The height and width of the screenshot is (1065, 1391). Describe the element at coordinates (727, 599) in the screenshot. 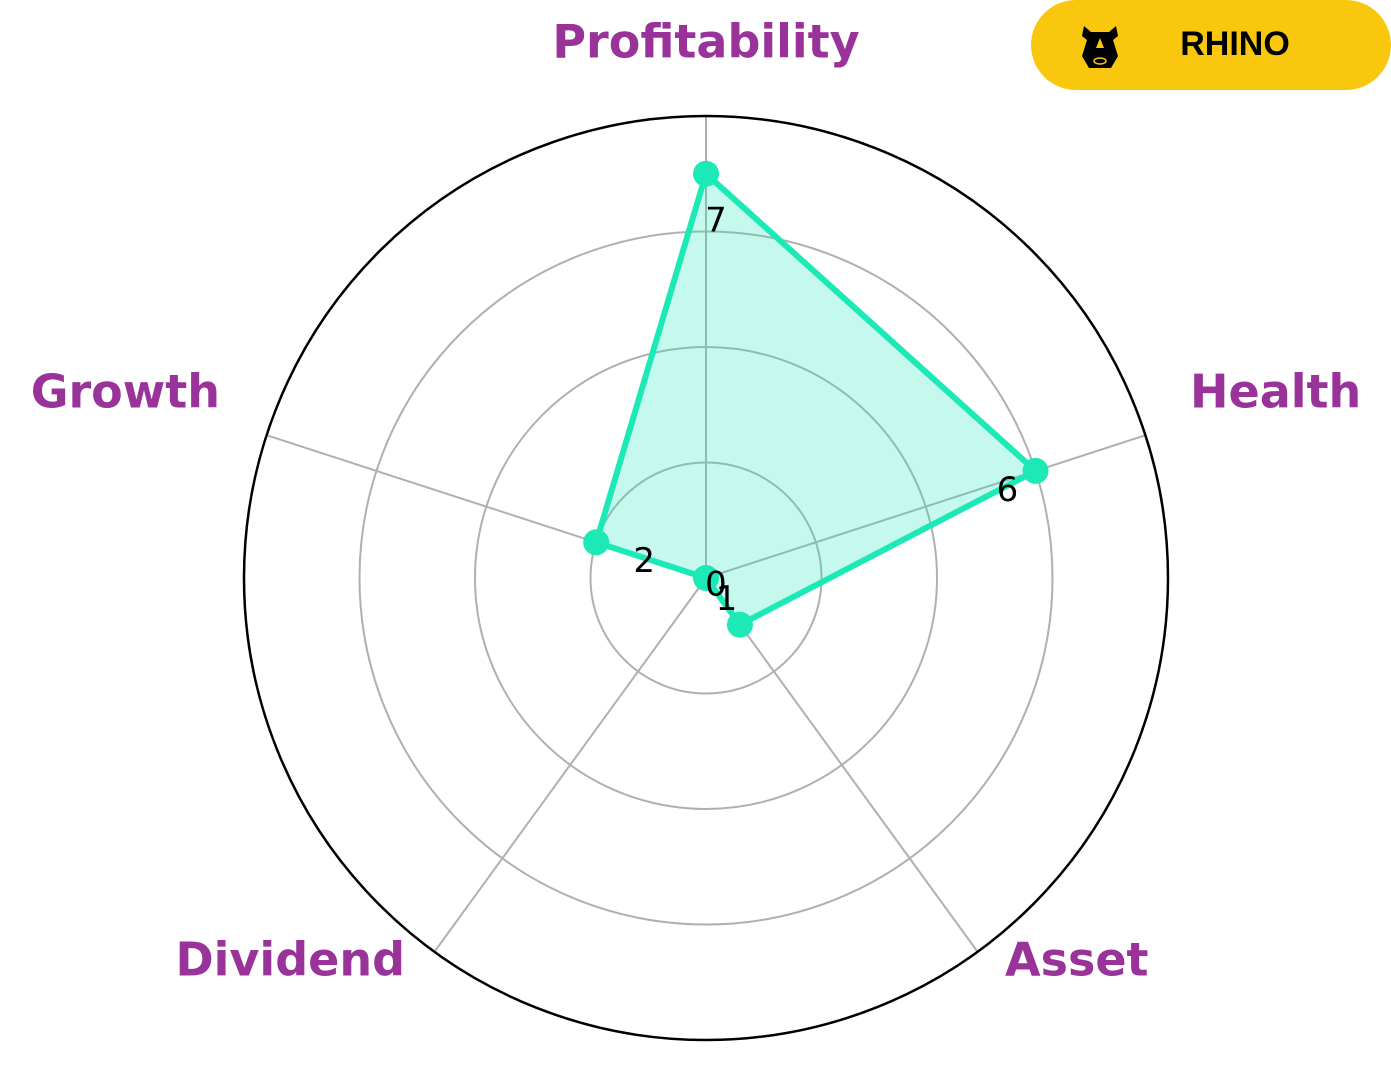

I see `value-label: 1` at that location.